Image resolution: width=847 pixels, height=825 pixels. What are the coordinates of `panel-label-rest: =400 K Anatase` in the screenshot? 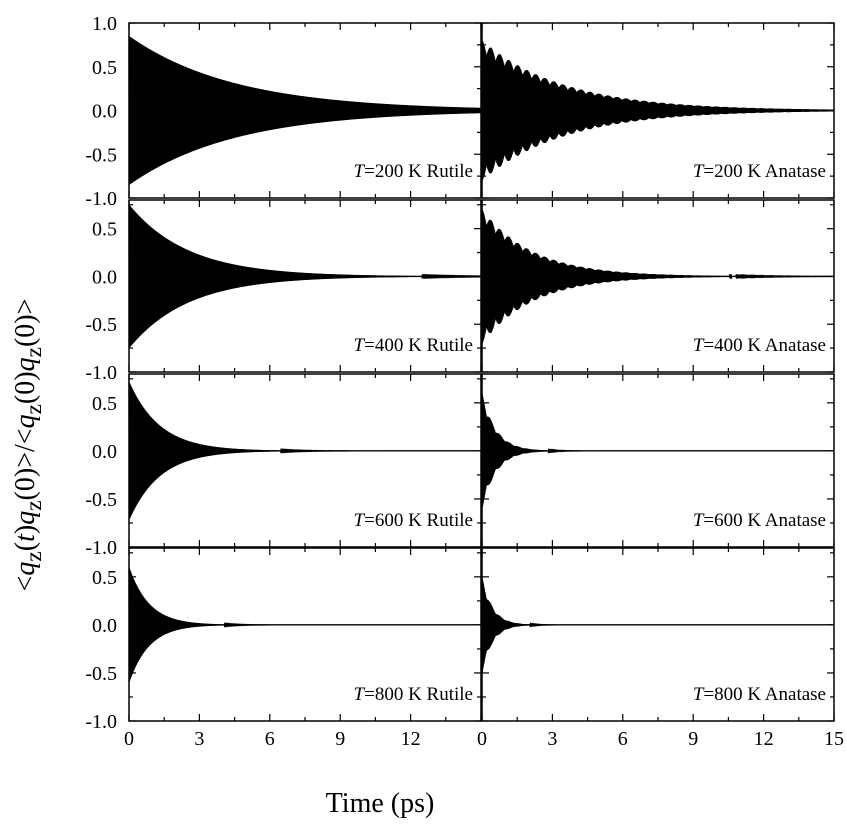 It's located at (764, 345).